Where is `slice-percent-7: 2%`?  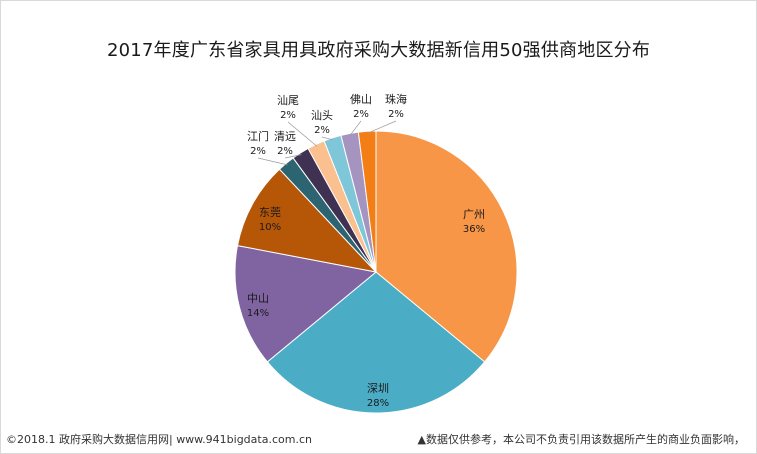
slice-percent-7: 2% is located at coordinates (322, 130).